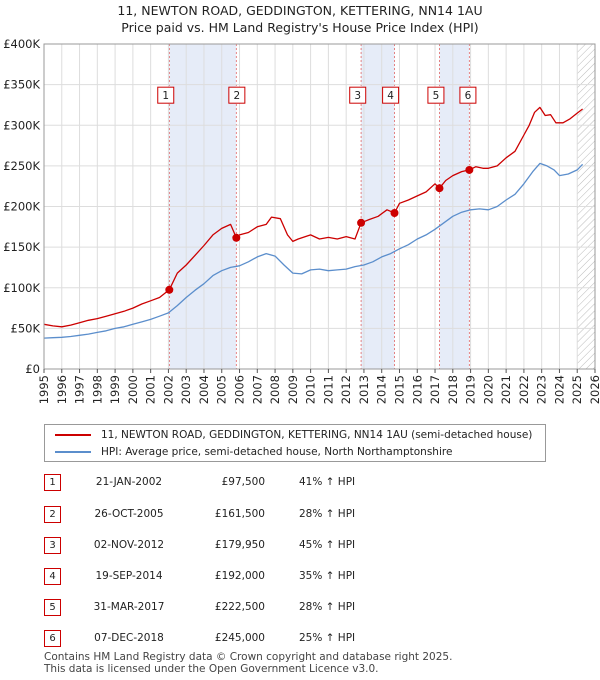  Describe the element at coordinates (399, 389) in the screenshot. I see `x-tick-label: 2015` at that location.